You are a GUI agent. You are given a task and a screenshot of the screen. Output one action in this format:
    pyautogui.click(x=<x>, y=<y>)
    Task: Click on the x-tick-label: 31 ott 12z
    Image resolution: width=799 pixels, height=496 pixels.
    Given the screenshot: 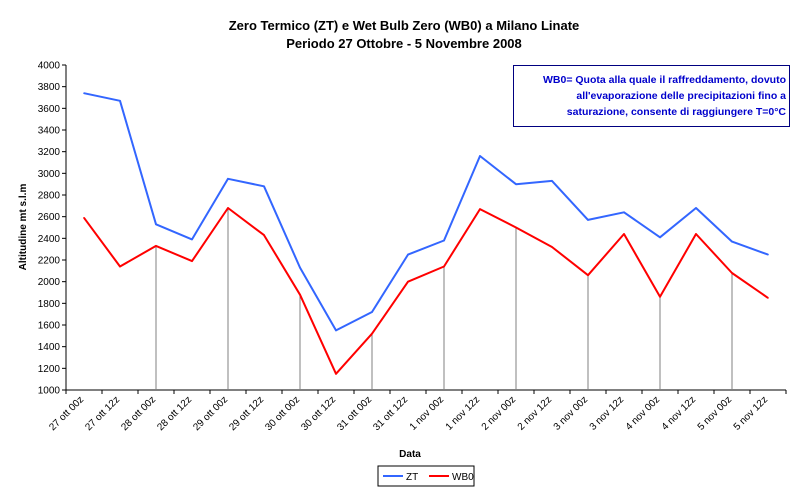 What is the action you would take?
    pyautogui.click(x=390, y=413)
    